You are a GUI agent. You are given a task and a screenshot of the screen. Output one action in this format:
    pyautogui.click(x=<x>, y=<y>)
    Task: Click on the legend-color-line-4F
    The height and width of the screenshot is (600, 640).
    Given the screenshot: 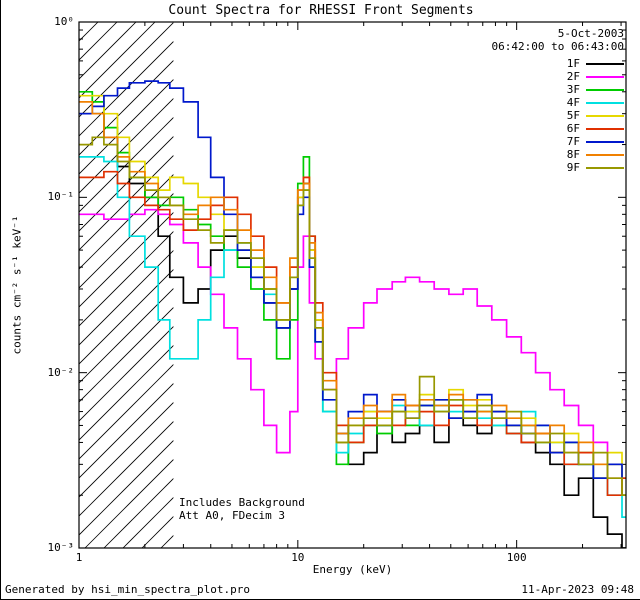 What is the action you would take?
    pyautogui.click(x=605, y=102)
    